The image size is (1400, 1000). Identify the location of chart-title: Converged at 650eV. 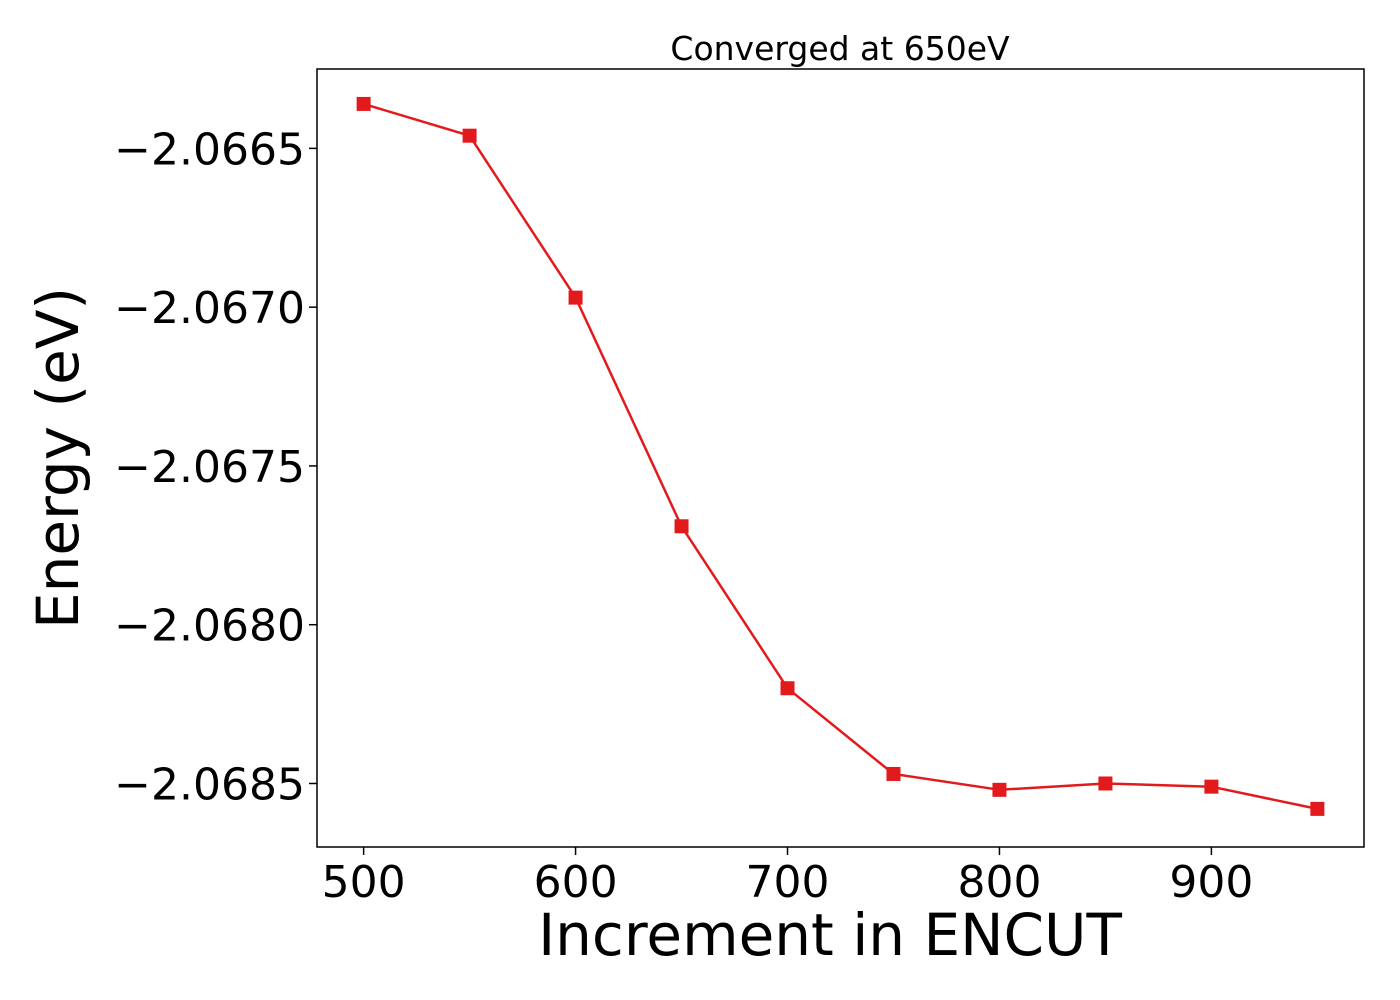
(840, 48).